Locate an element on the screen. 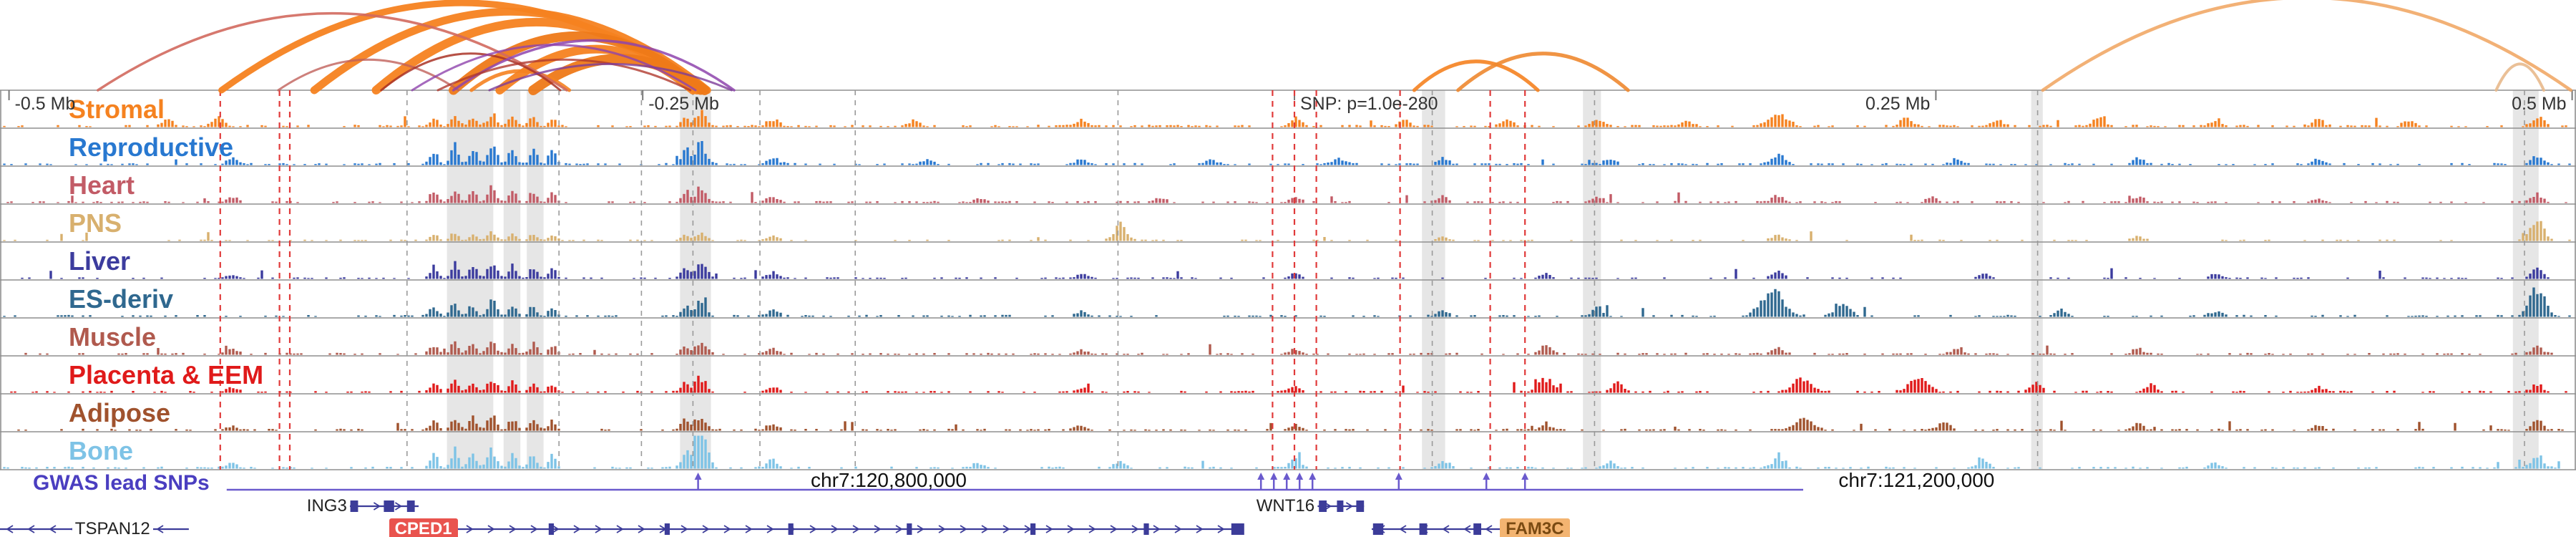 Image resolution: width=2576 pixels, height=537 pixels. signal-track-reproductive is located at coordinates (1287, 153).